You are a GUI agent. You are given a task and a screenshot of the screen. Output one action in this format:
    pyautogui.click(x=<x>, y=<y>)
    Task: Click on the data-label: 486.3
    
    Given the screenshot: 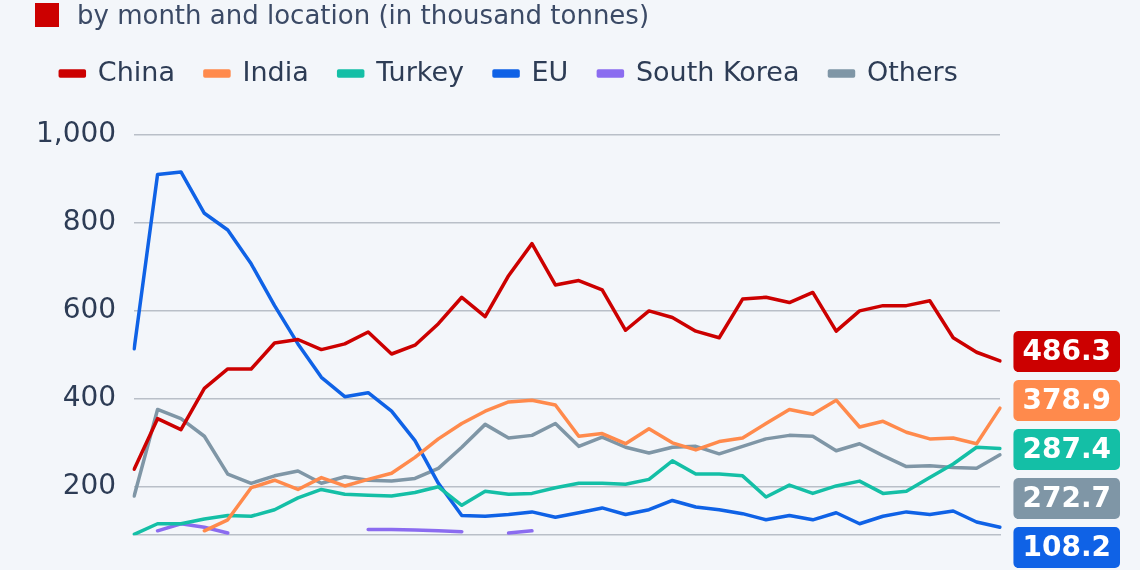 What is the action you would take?
    pyautogui.click(x=1067, y=350)
    